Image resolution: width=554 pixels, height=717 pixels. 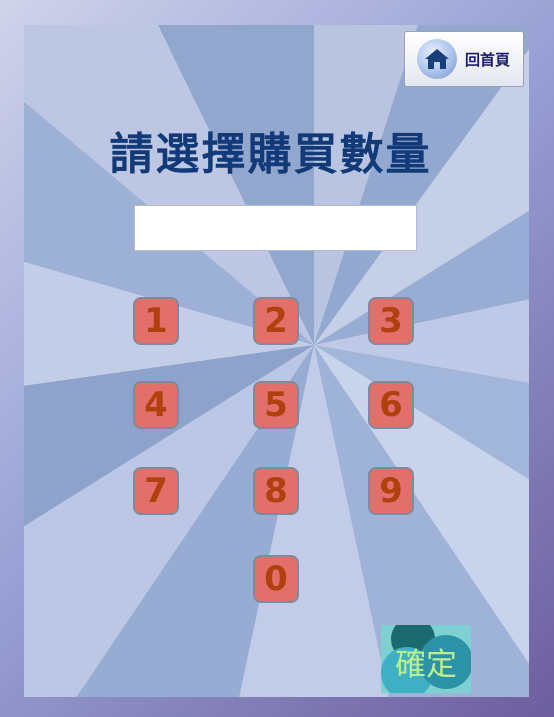 What do you see at coordinates (391, 405) in the screenshot?
I see `key-6: 6` at bounding box center [391, 405].